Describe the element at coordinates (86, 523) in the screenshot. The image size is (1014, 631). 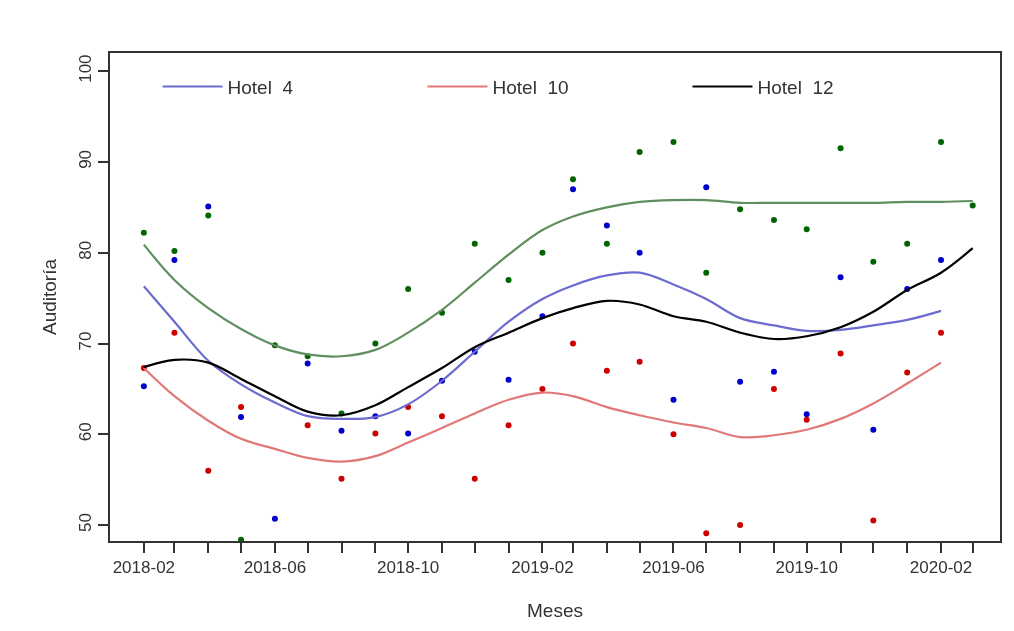
I see `y-tick-label: 50` at that location.